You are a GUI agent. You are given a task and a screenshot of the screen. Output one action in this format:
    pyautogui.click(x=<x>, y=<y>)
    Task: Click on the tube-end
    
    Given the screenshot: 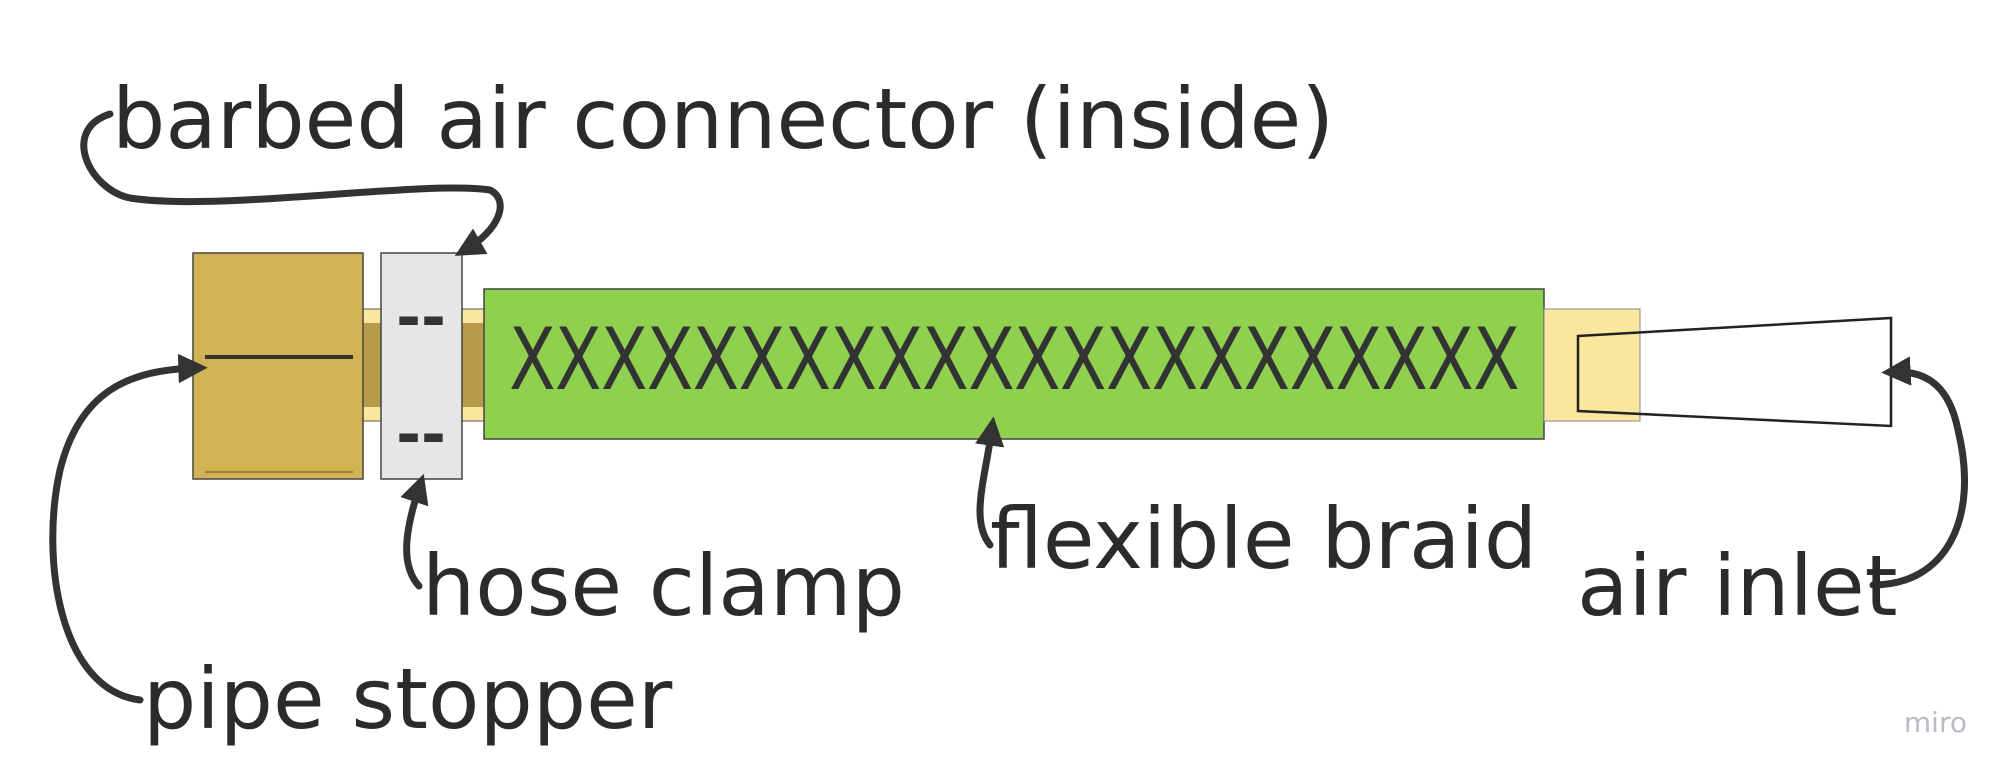 What is the action you would take?
    pyautogui.click(x=1592, y=365)
    